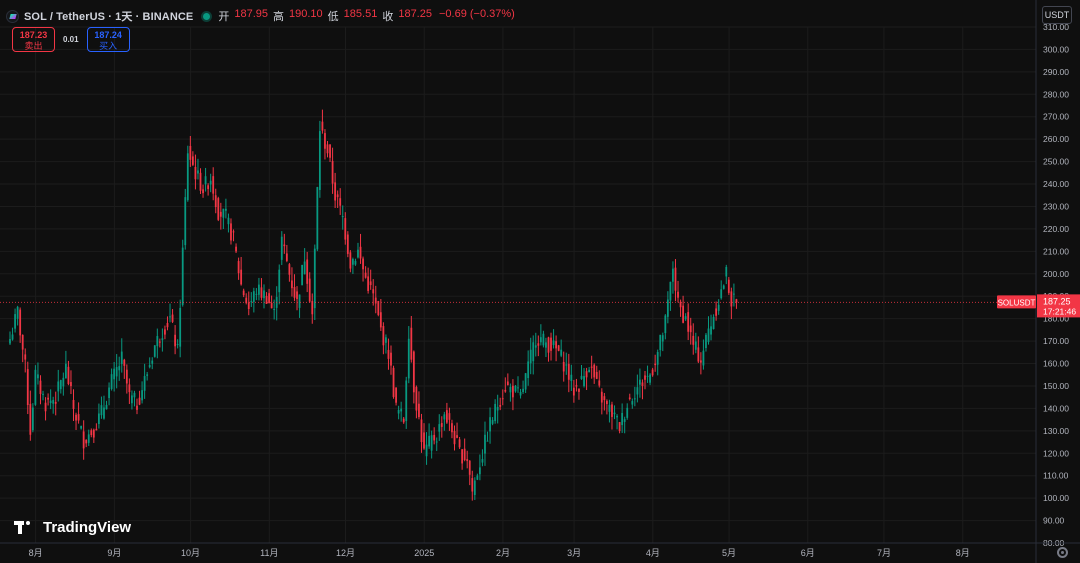  I want to click on sell-button: 187.23 卖出, so click(33, 39).